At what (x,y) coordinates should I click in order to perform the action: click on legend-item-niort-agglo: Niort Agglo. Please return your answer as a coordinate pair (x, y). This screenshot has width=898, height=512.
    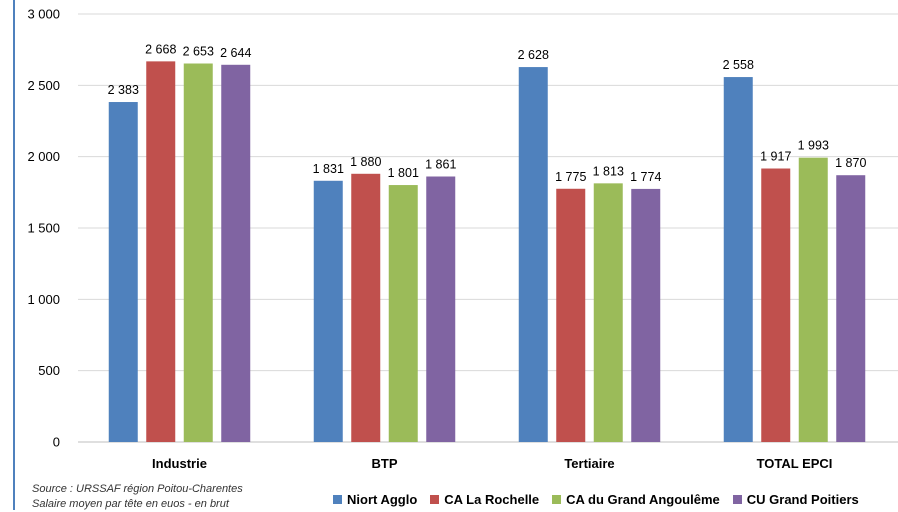
    Looking at the image, I should click on (375, 499).